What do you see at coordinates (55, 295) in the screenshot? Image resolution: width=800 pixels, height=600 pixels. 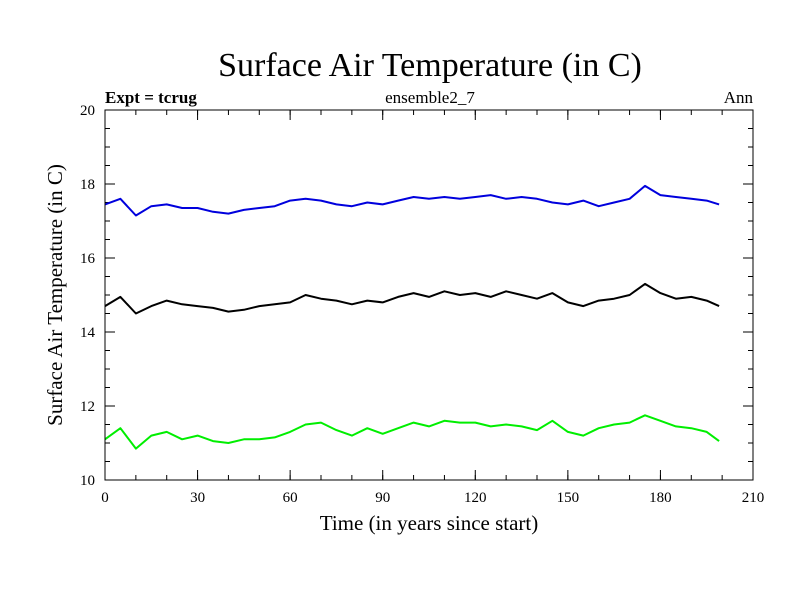 I see `y-axis-label: Surface Air Temperature (in C)` at bounding box center [55, 295].